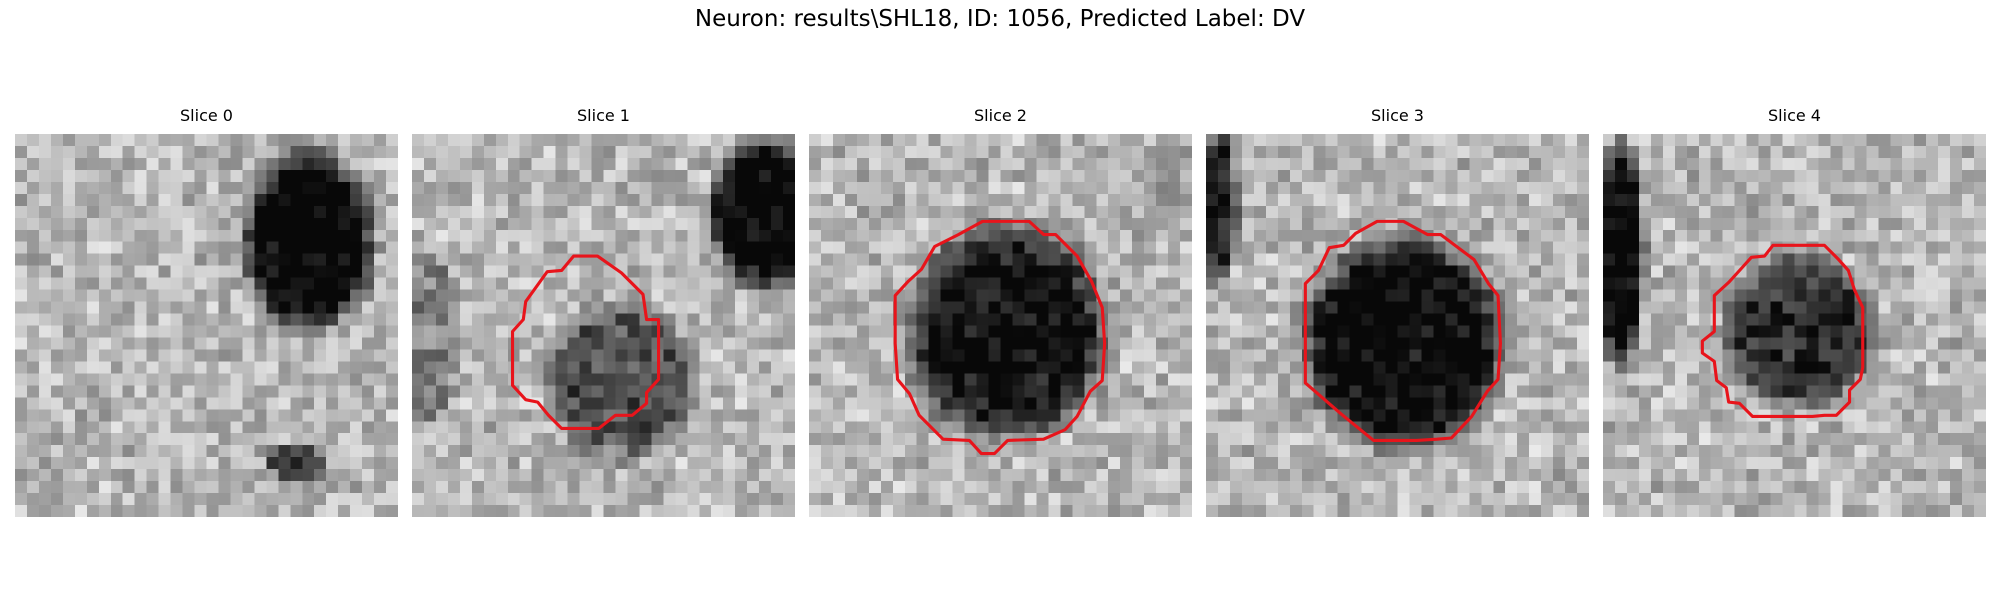 This screenshot has width=2000, height=600. I want to click on slice-title: Slice 0, so click(206, 115).